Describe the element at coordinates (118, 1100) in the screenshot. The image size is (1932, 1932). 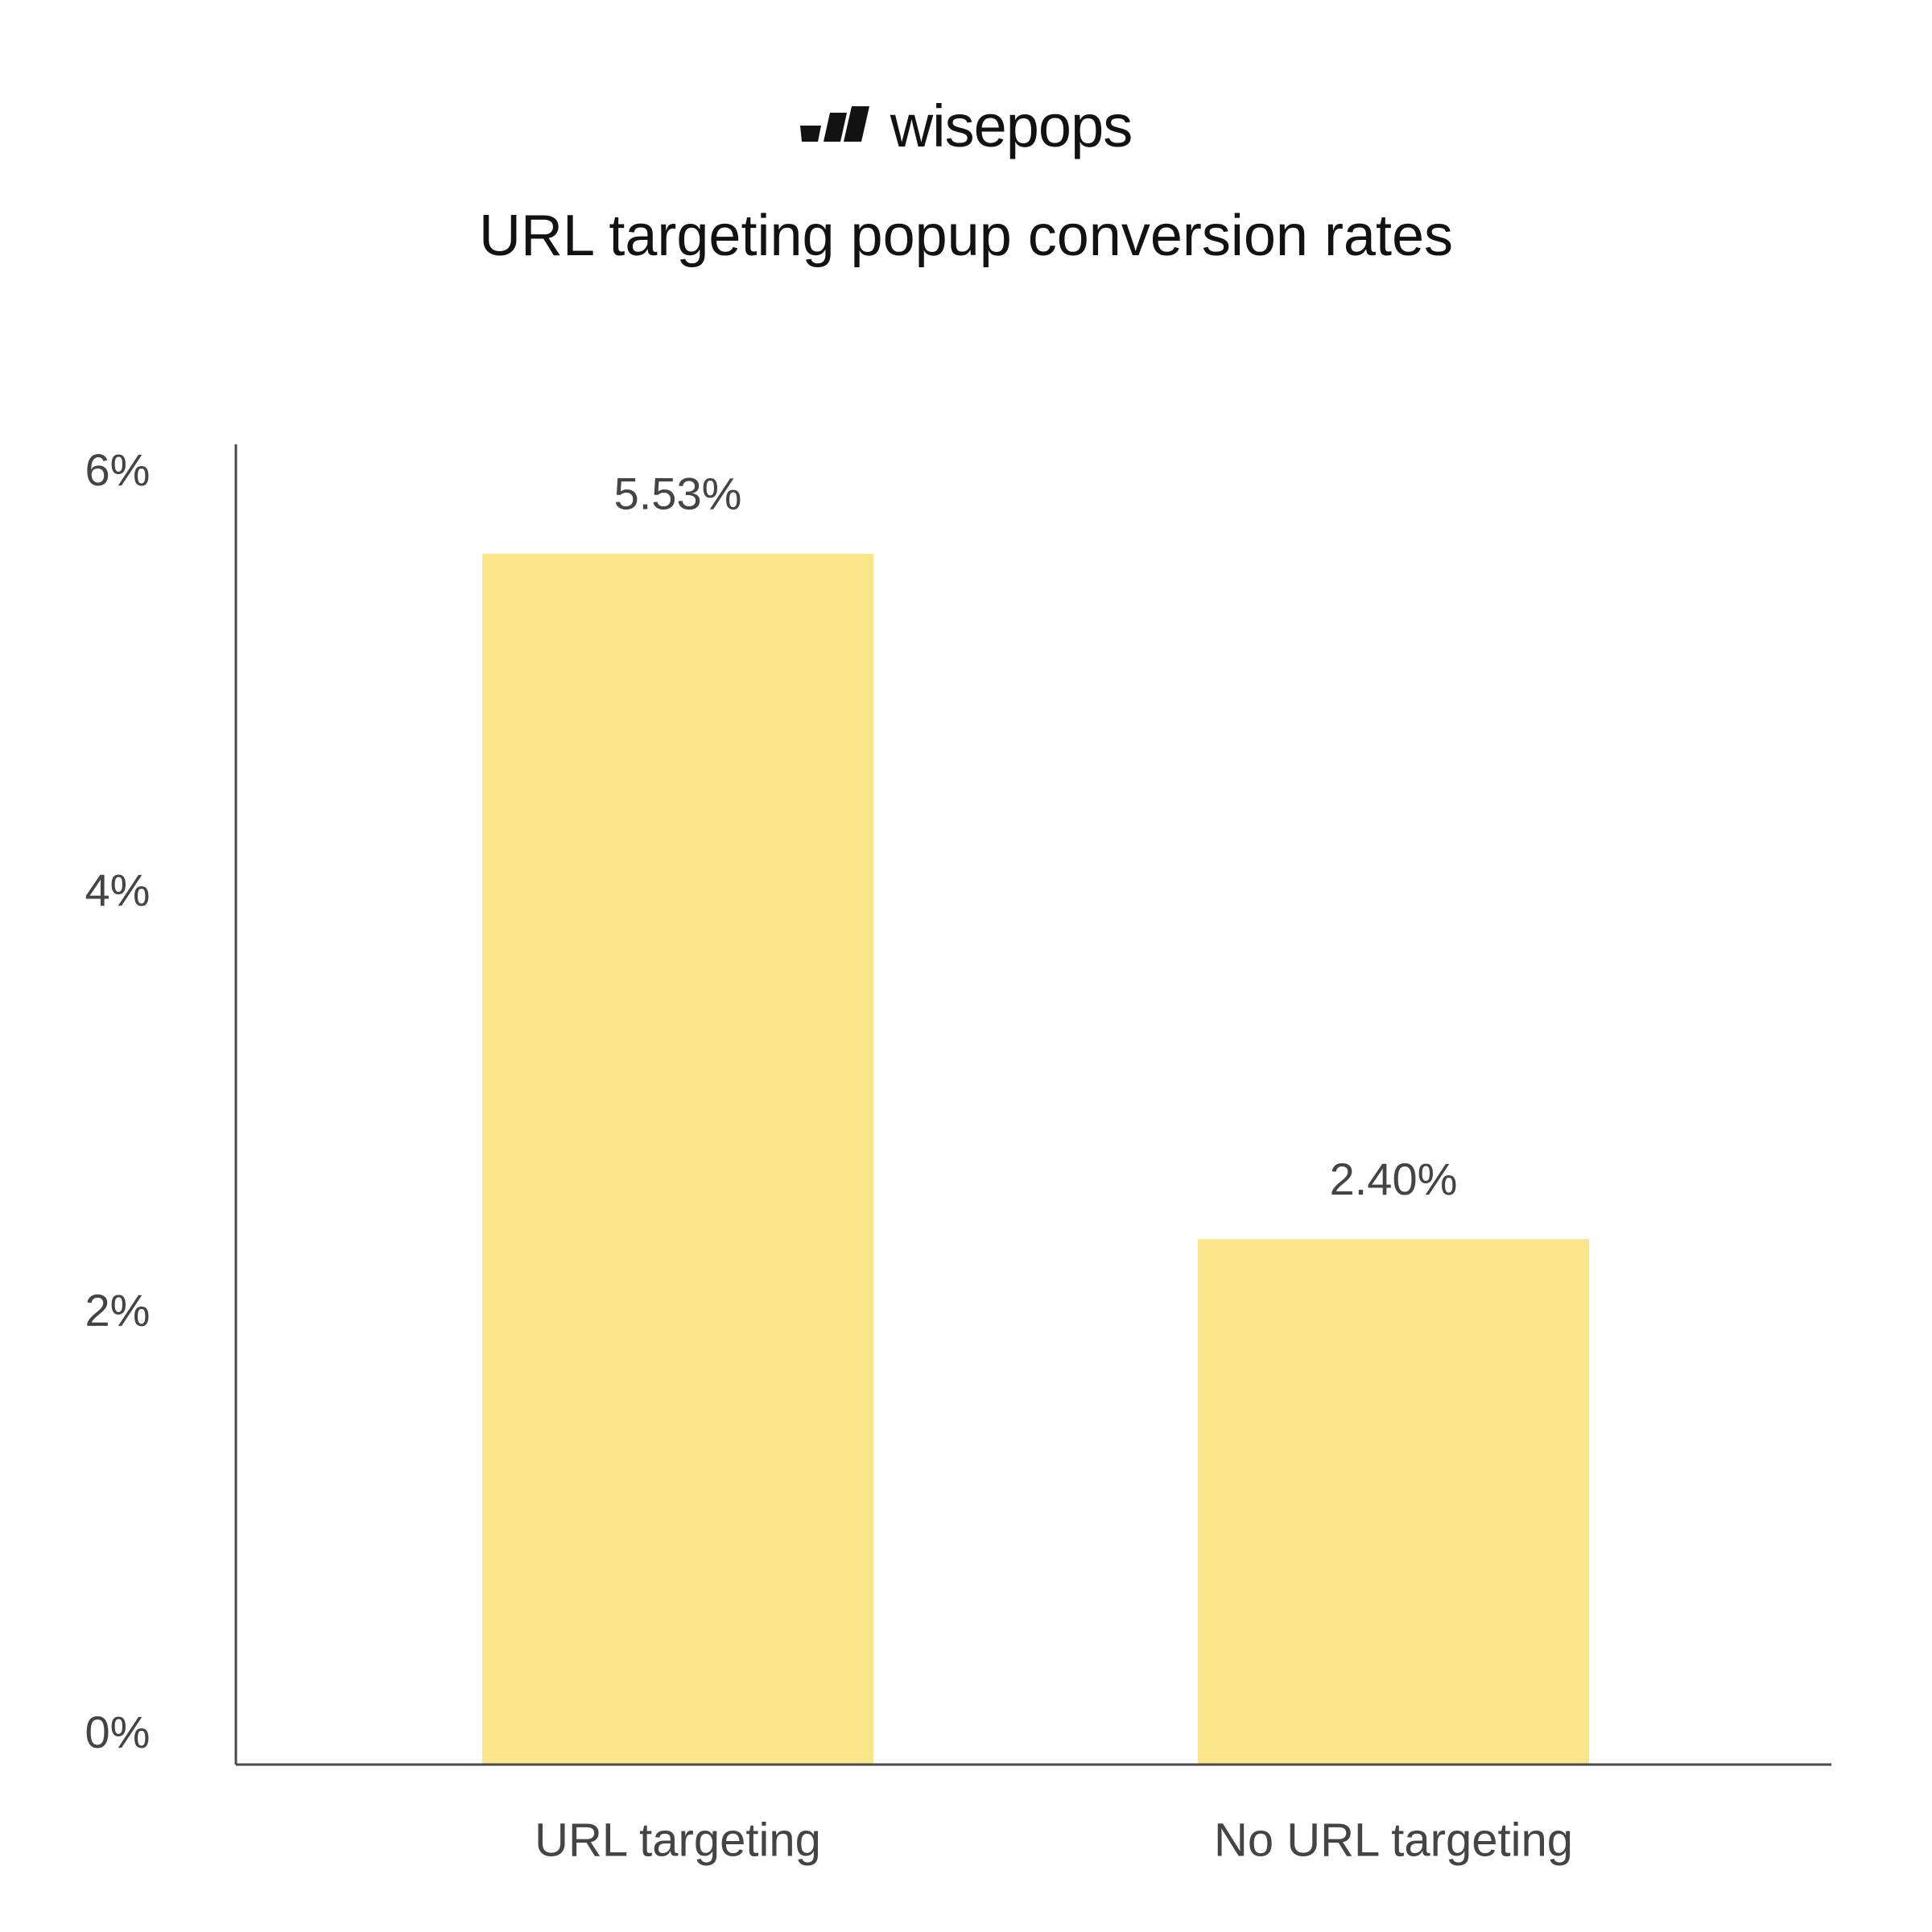
I see `y-axis-ticks: 0% 2% 4% 6%` at that location.